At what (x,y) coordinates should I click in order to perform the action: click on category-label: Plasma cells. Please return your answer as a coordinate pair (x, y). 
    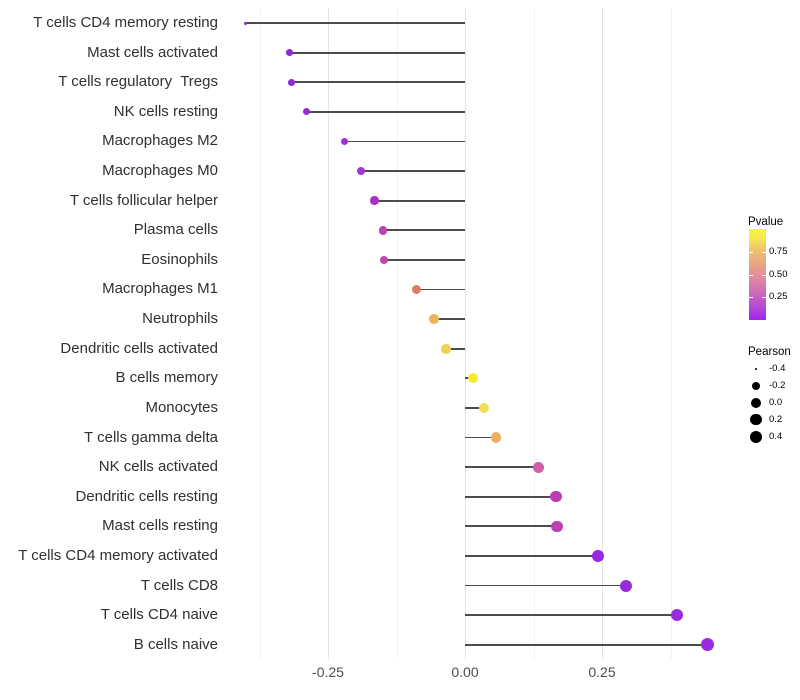
    Looking at the image, I should click on (175, 230).